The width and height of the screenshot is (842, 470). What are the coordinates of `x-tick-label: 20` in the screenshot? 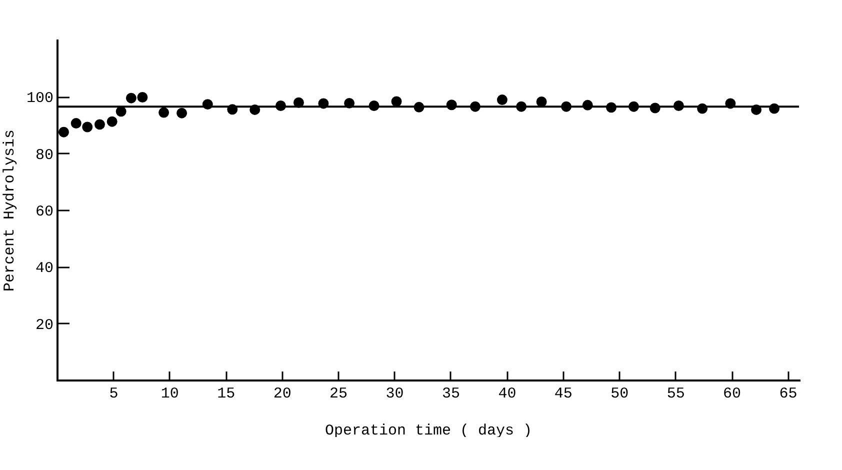 It's located at (282, 394).